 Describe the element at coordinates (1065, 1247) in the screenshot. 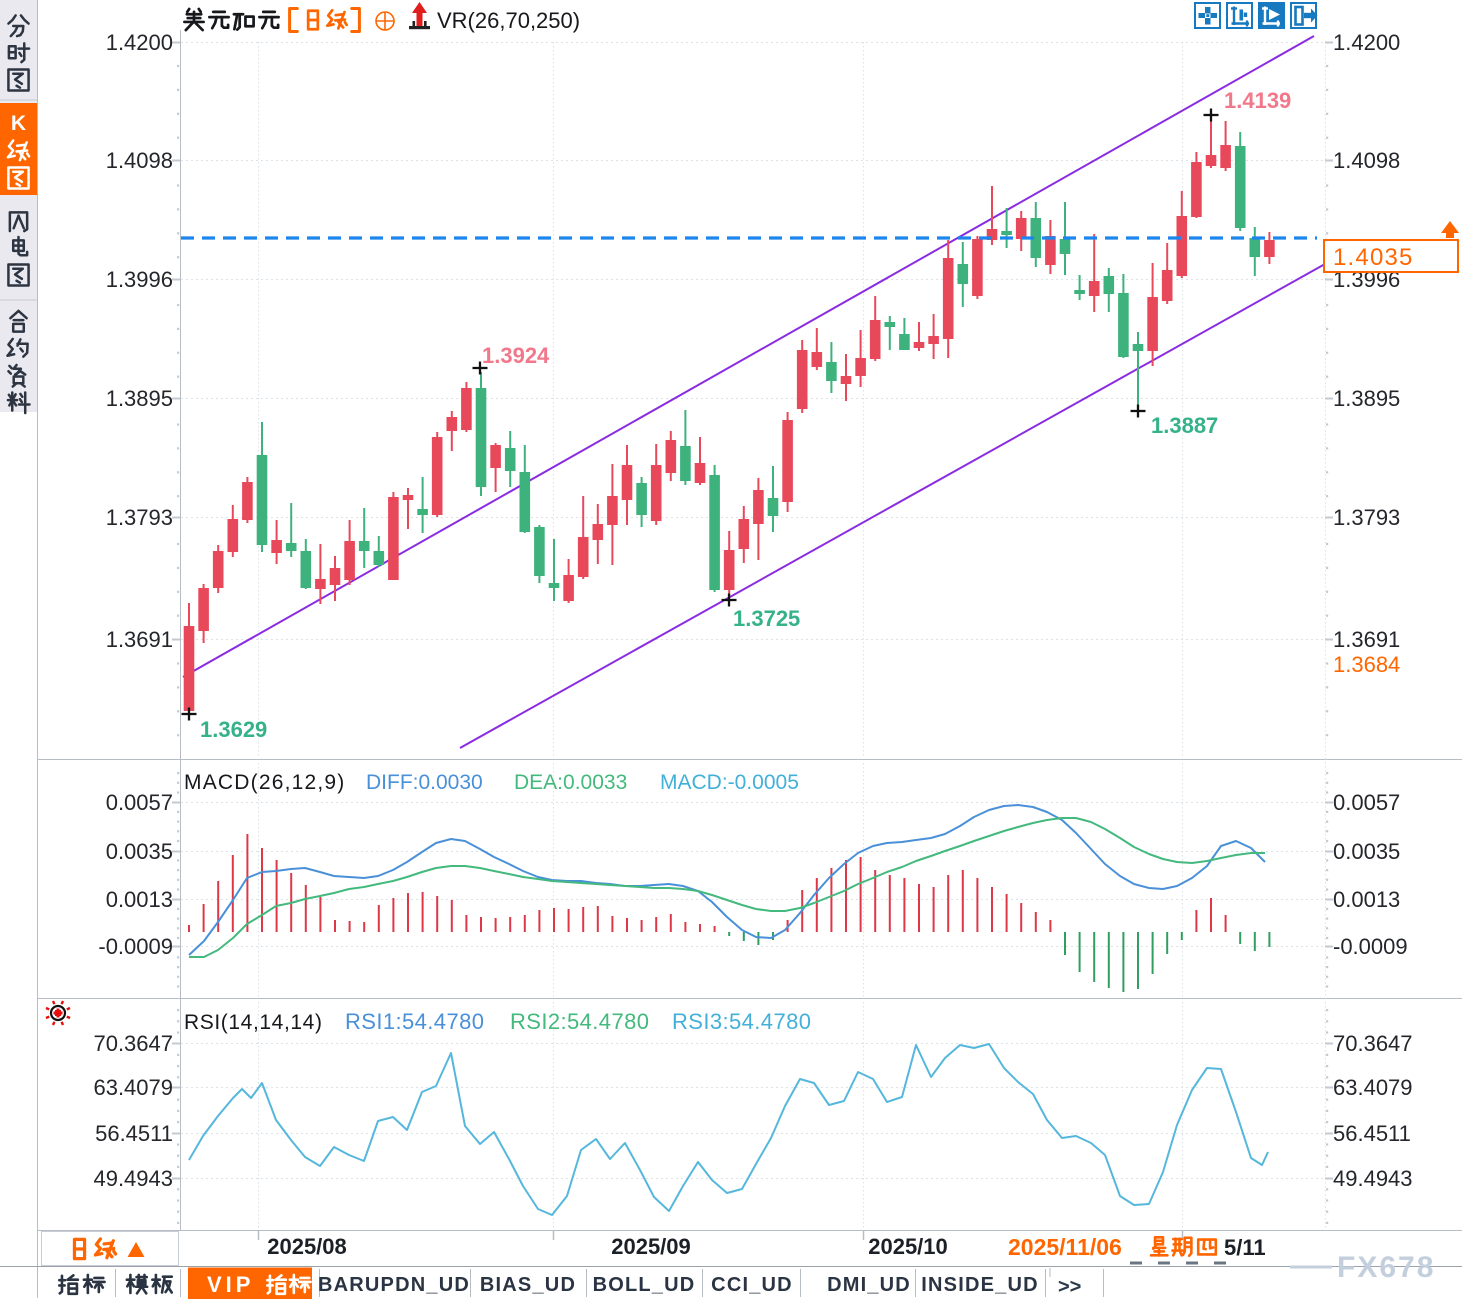

I see `svg-text: 2025/11/06` at that location.